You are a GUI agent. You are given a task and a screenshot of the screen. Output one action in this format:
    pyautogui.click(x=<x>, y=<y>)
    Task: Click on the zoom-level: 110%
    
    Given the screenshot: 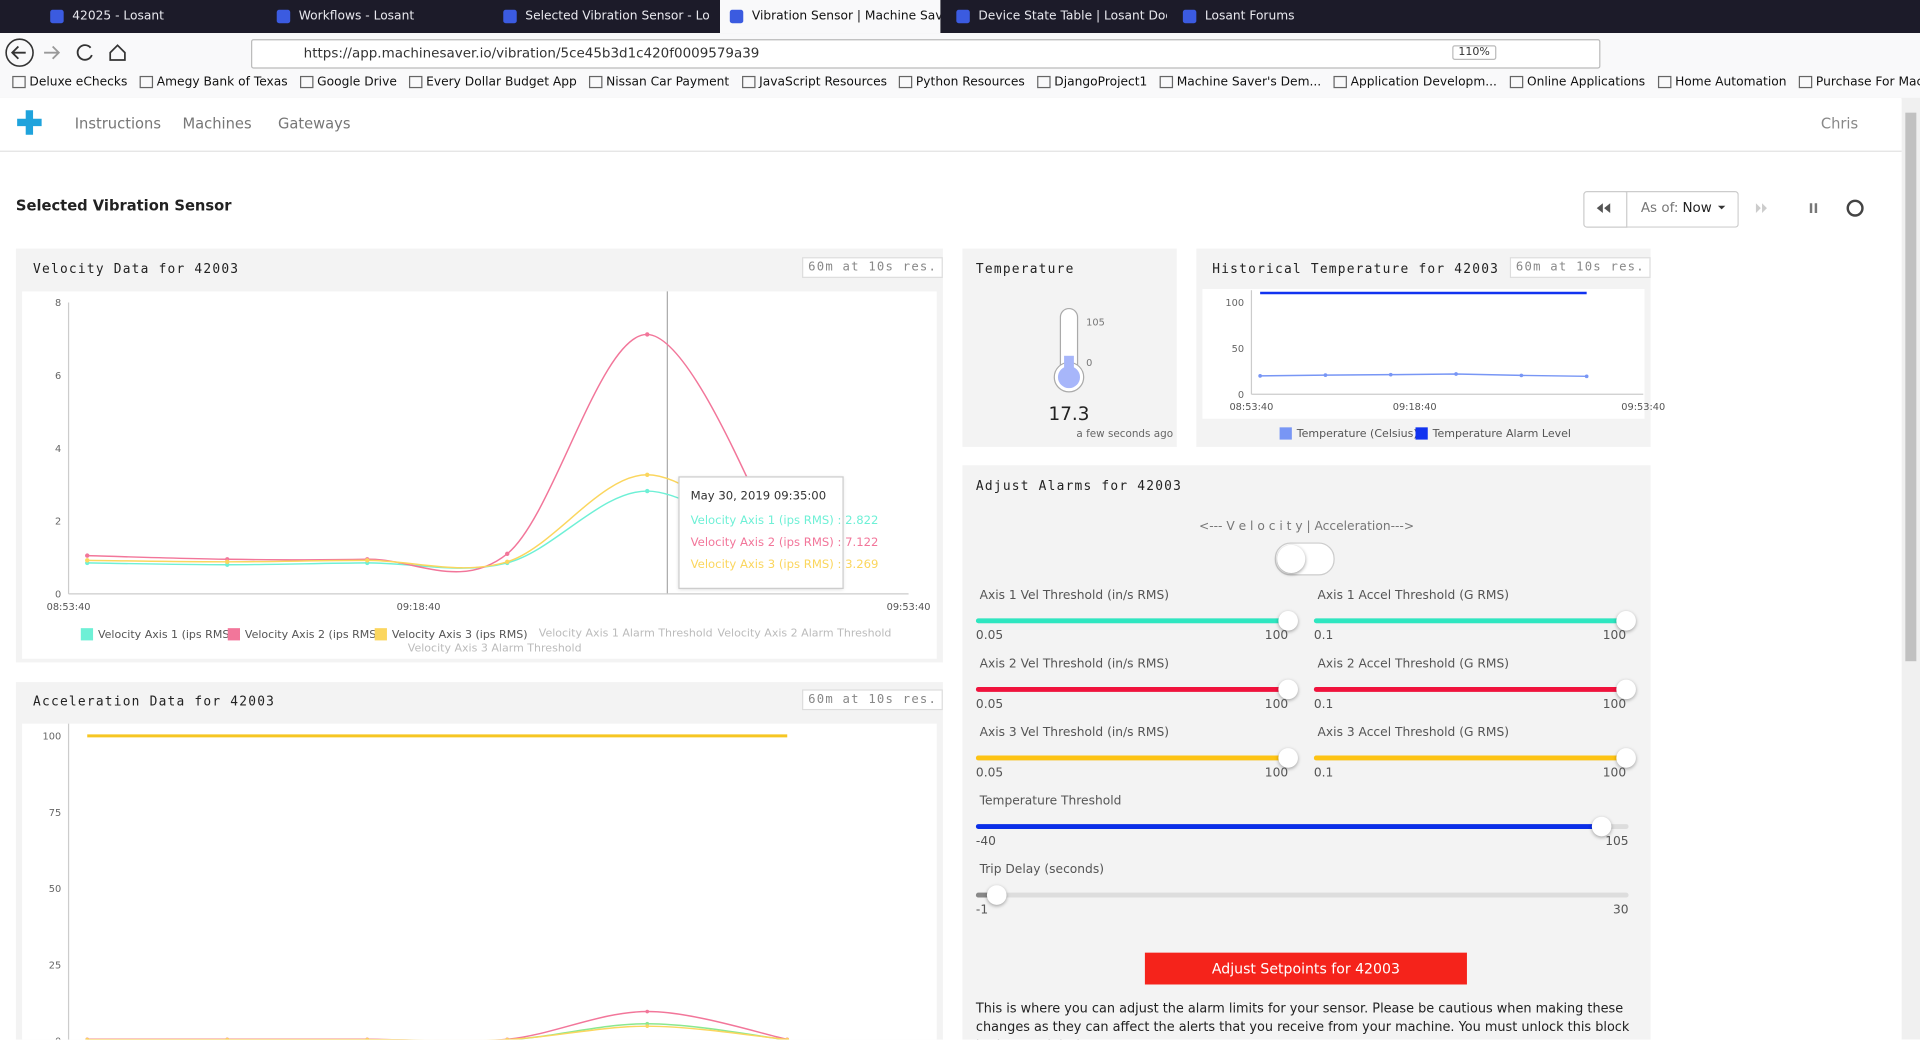 What is the action you would take?
    pyautogui.click(x=1474, y=53)
    